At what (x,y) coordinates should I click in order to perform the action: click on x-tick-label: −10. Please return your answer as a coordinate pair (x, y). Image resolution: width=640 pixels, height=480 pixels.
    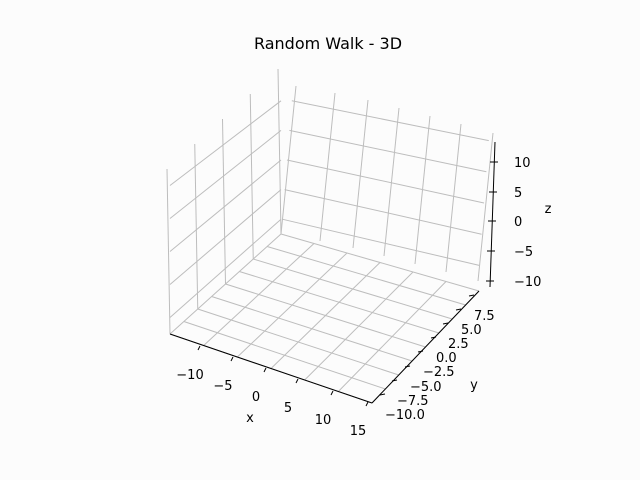
    Looking at the image, I should click on (189, 375).